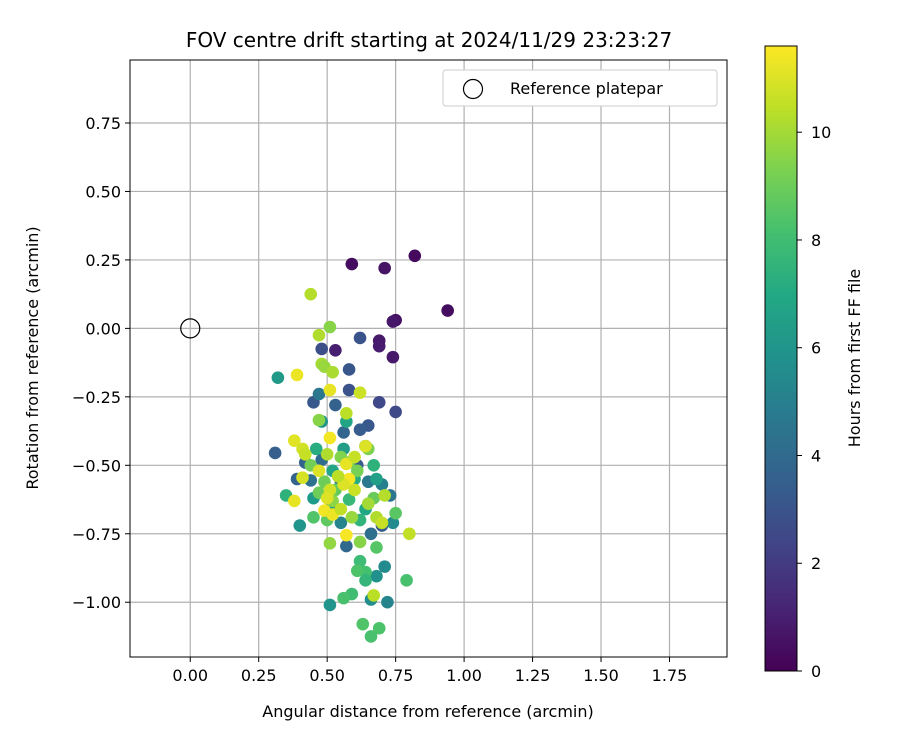 The width and height of the screenshot is (900, 750). I want to click on y-axis-ticks: −1.00 −0.75 −0.50 −0.25 0.00 0.25 0.50 0.75, so click(101, 363).